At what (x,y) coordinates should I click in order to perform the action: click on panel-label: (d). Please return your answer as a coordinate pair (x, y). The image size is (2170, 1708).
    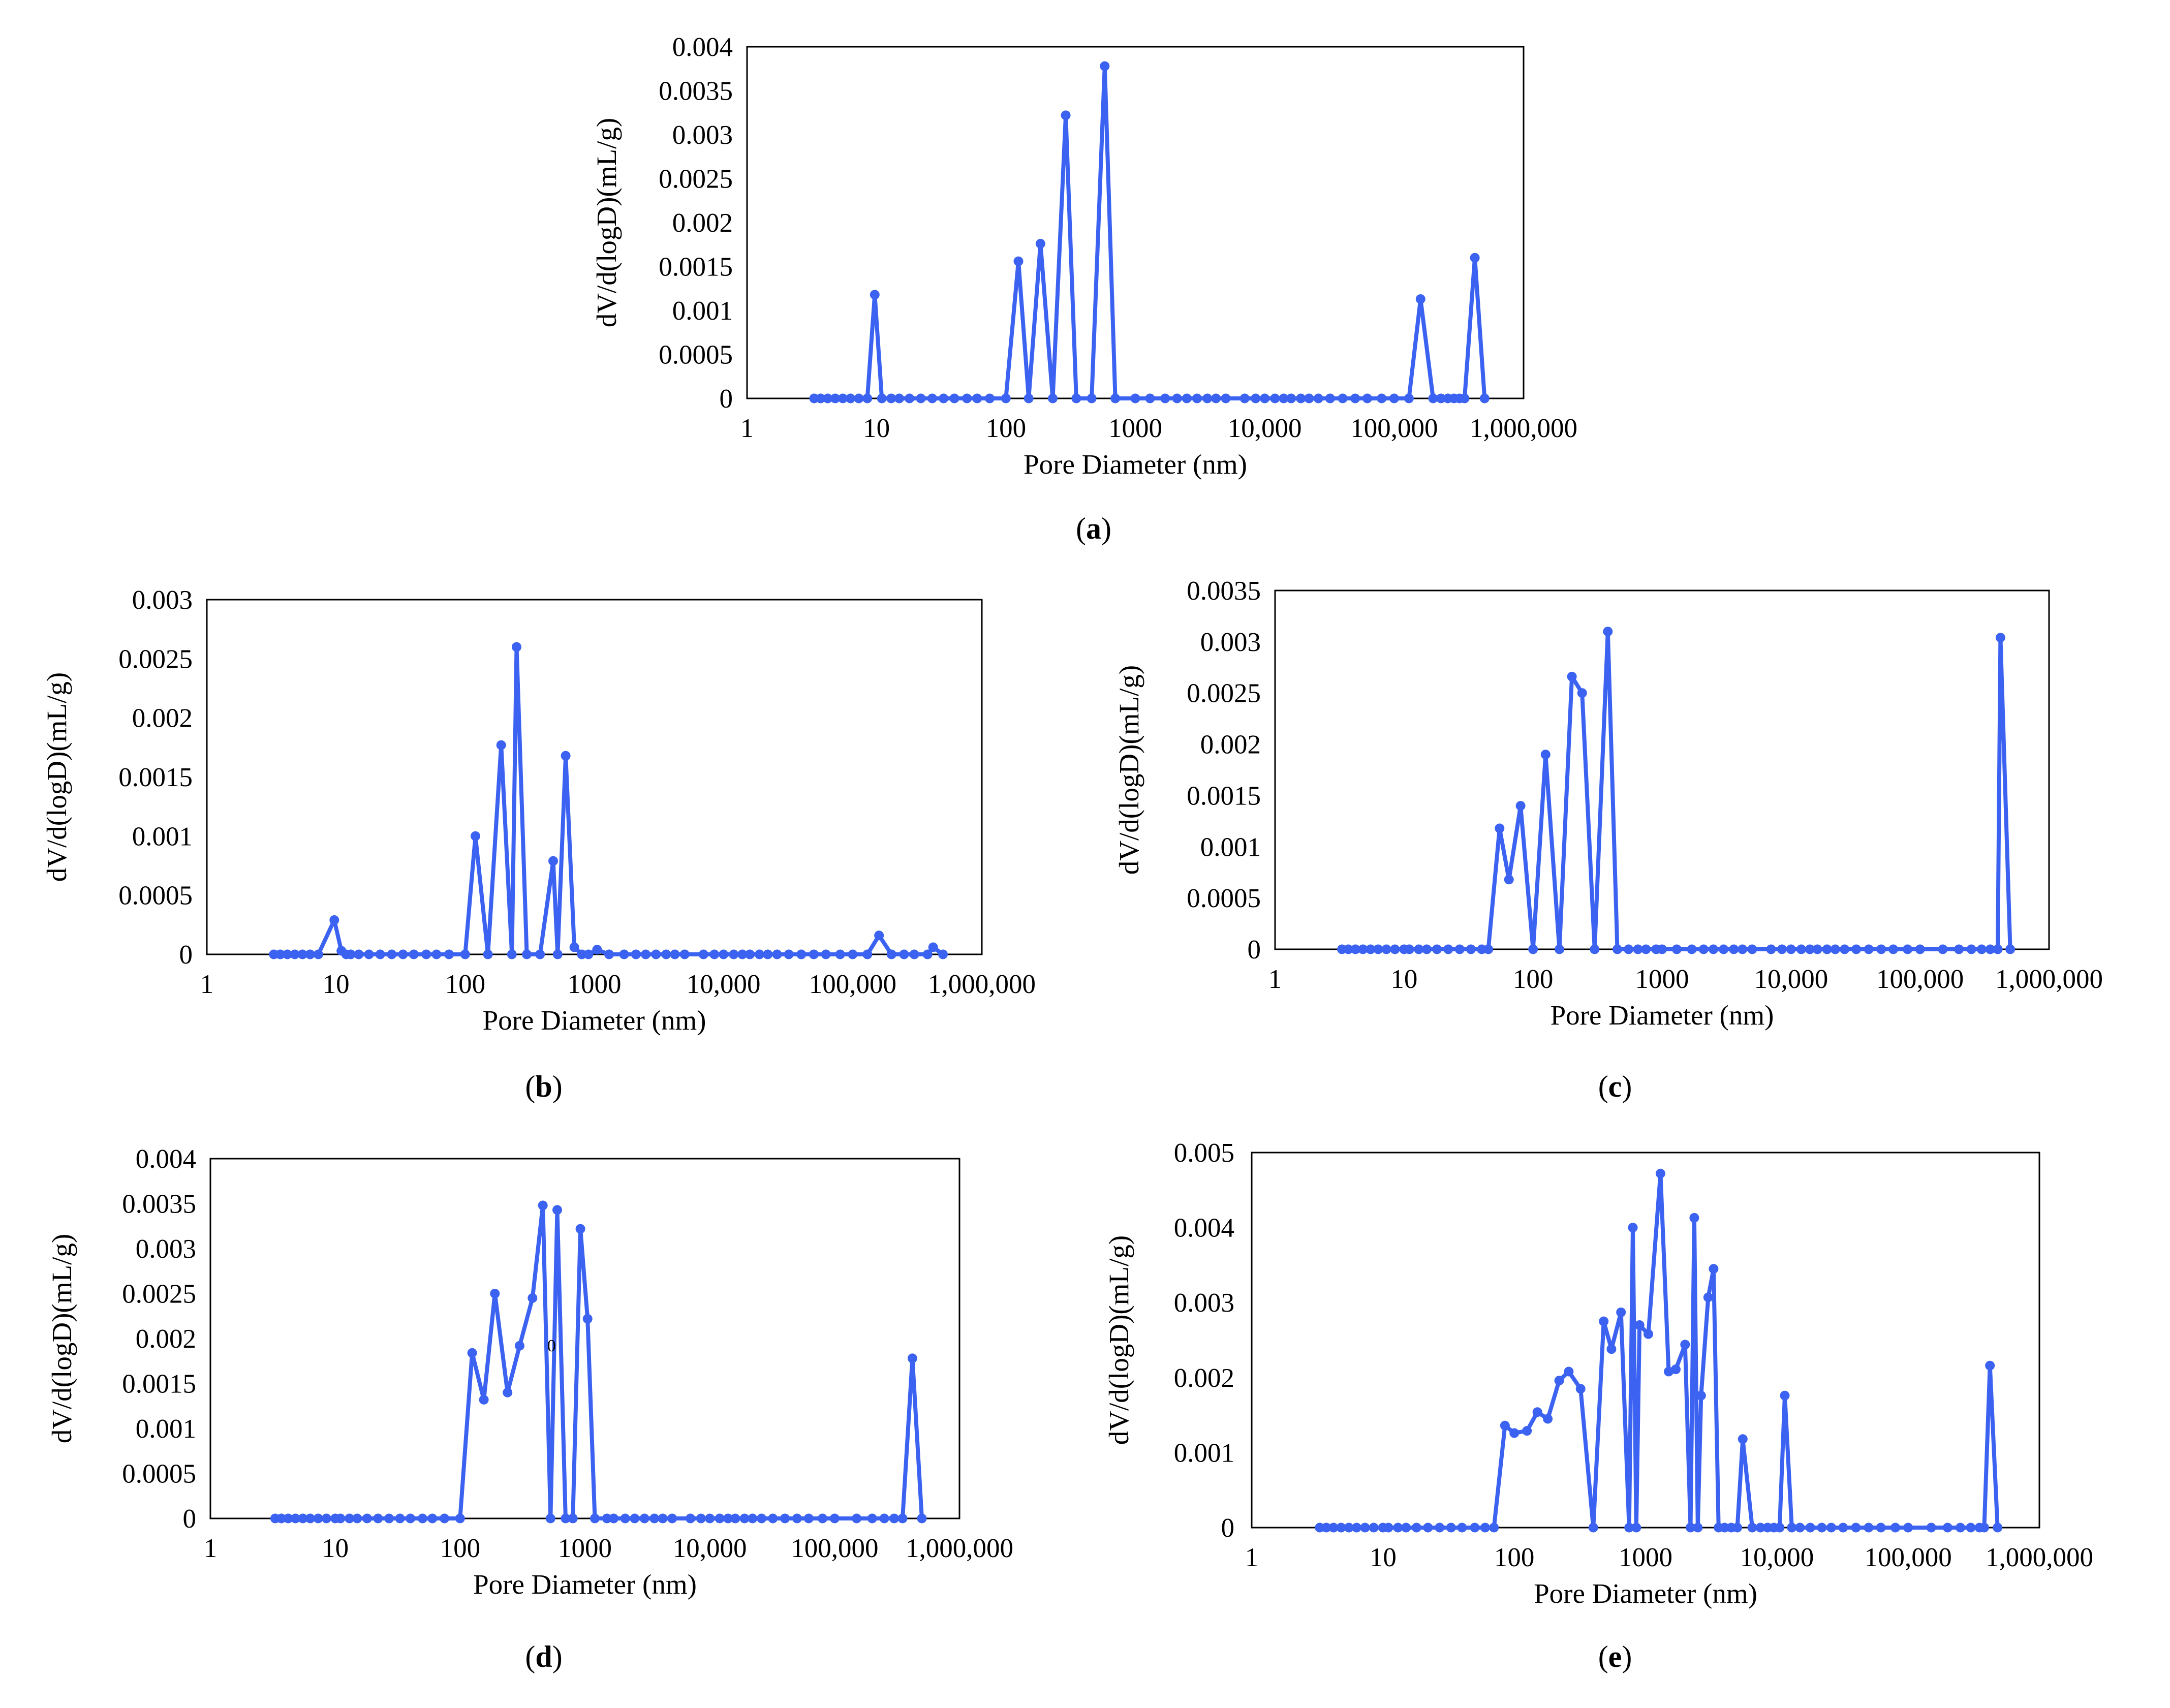
    Looking at the image, I should click on (543, 1657).